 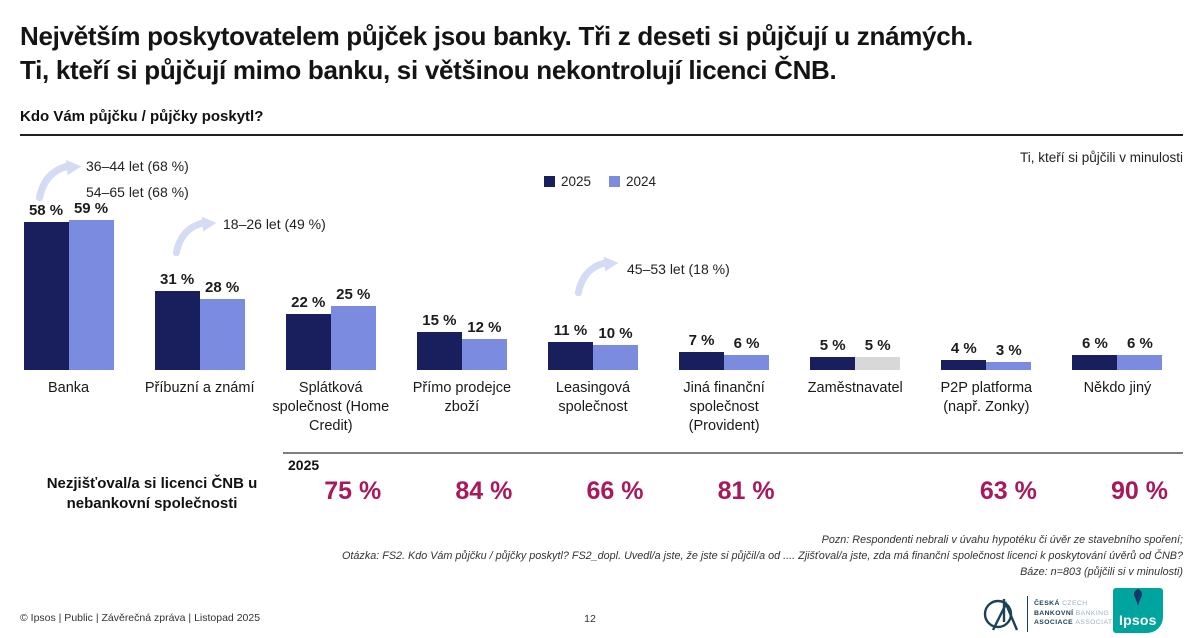 What do you see at coordinates (592, 294) in the screenshot?
I see `bar-group: 11 % 10 %` at bounding box center [592, 294].